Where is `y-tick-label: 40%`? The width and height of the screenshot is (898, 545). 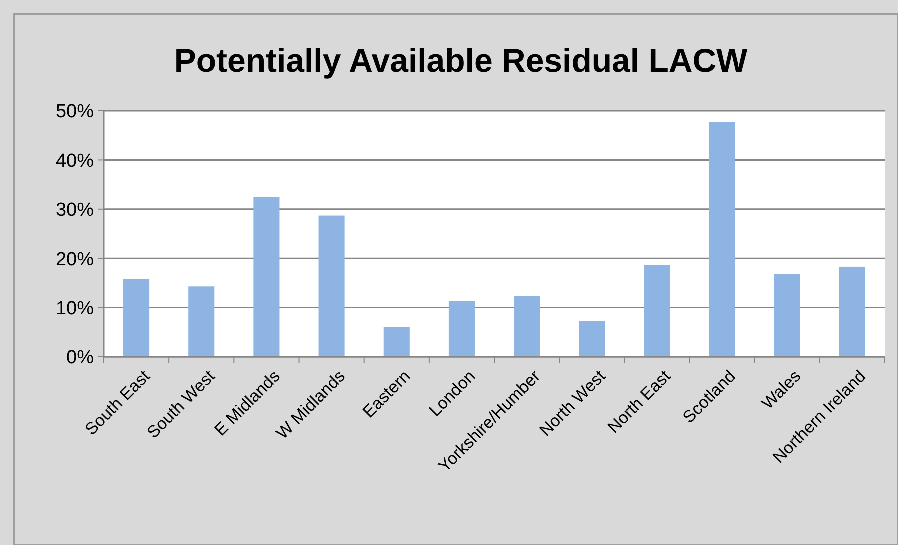 y-tick-label: 40% is located at coordinates (75, 161).